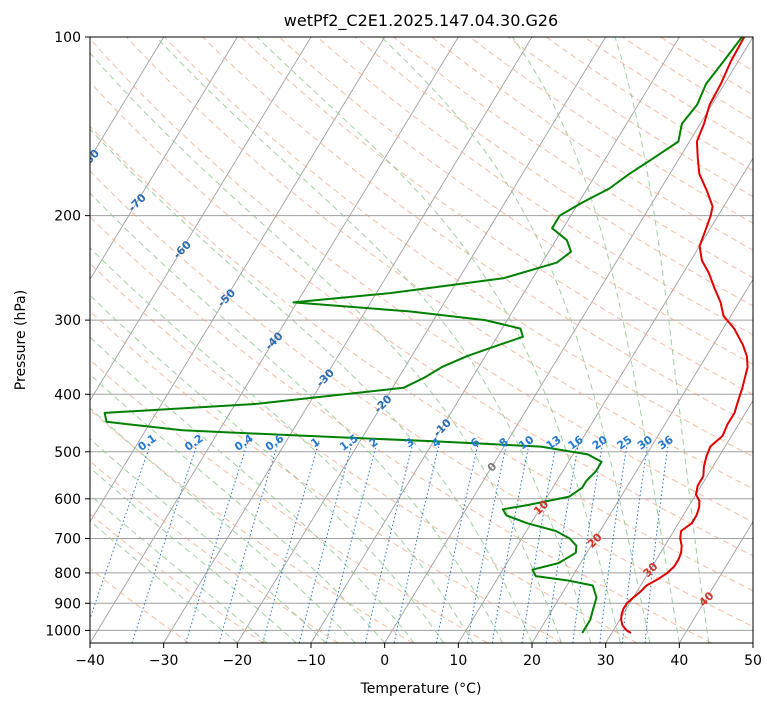 This screenshot has width=775, height=708. I want to click on x-tick-label: 40, so click(679, 661).